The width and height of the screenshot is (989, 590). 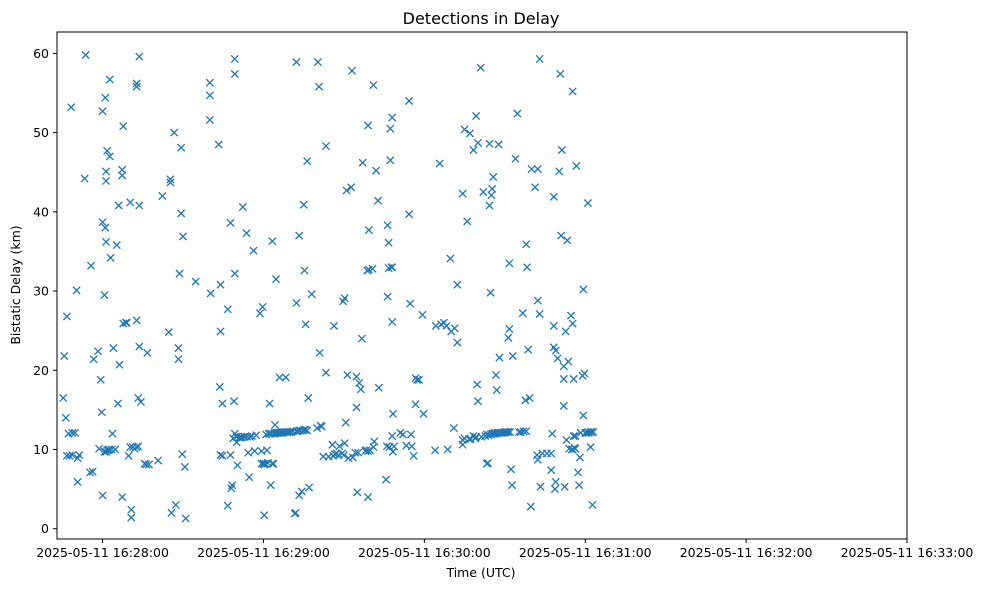 I want to click on y-axis-ticks: 0 10 20 30 40 50 60, so click(x=45, y=291).